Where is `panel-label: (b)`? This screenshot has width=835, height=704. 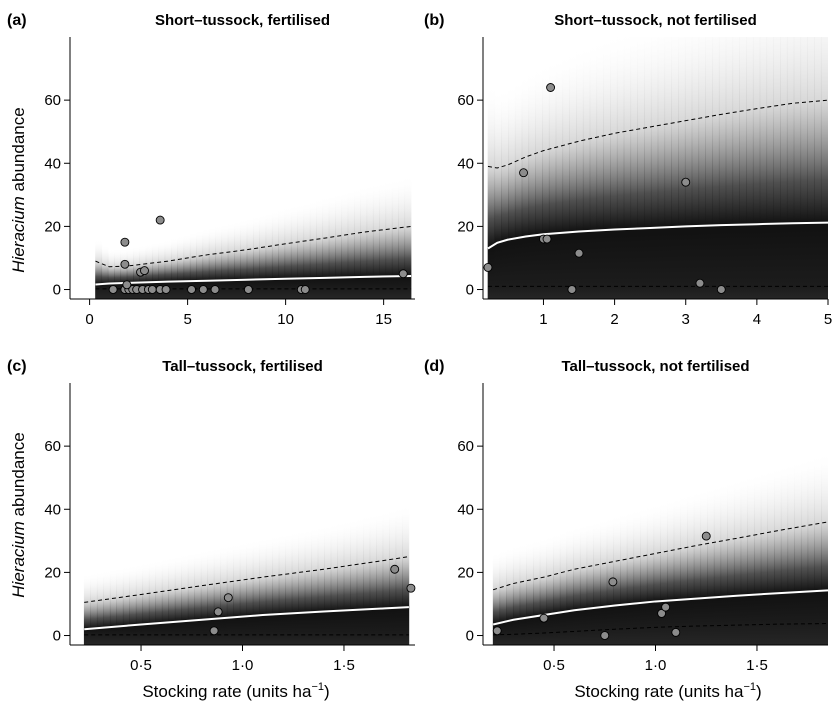
panel-label: (b) is located at coordinates (434, 20).